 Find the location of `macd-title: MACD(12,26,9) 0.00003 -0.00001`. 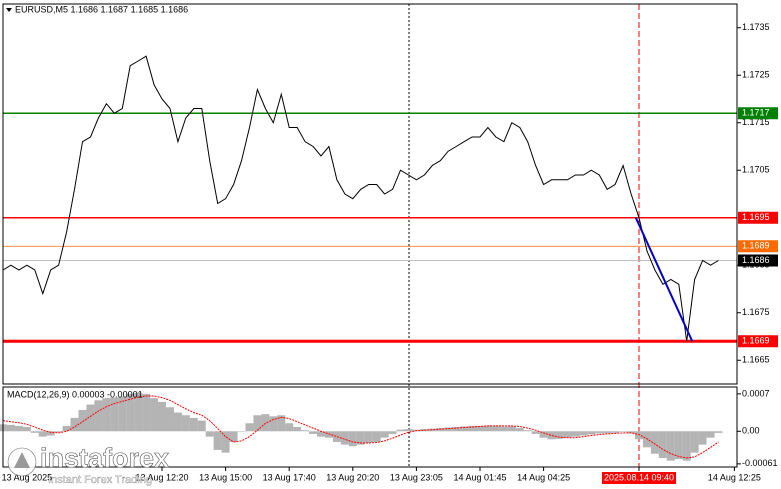

macd-title: MACD(12,26,9) 0.00003 -0.00001 is located at coordinates (75, 394).